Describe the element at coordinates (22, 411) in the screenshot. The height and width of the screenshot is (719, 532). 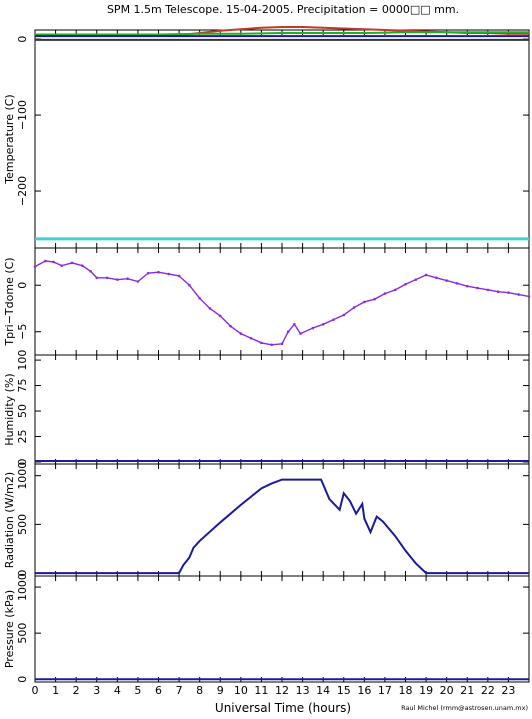
I see `y-tick-label: 50` at that location.